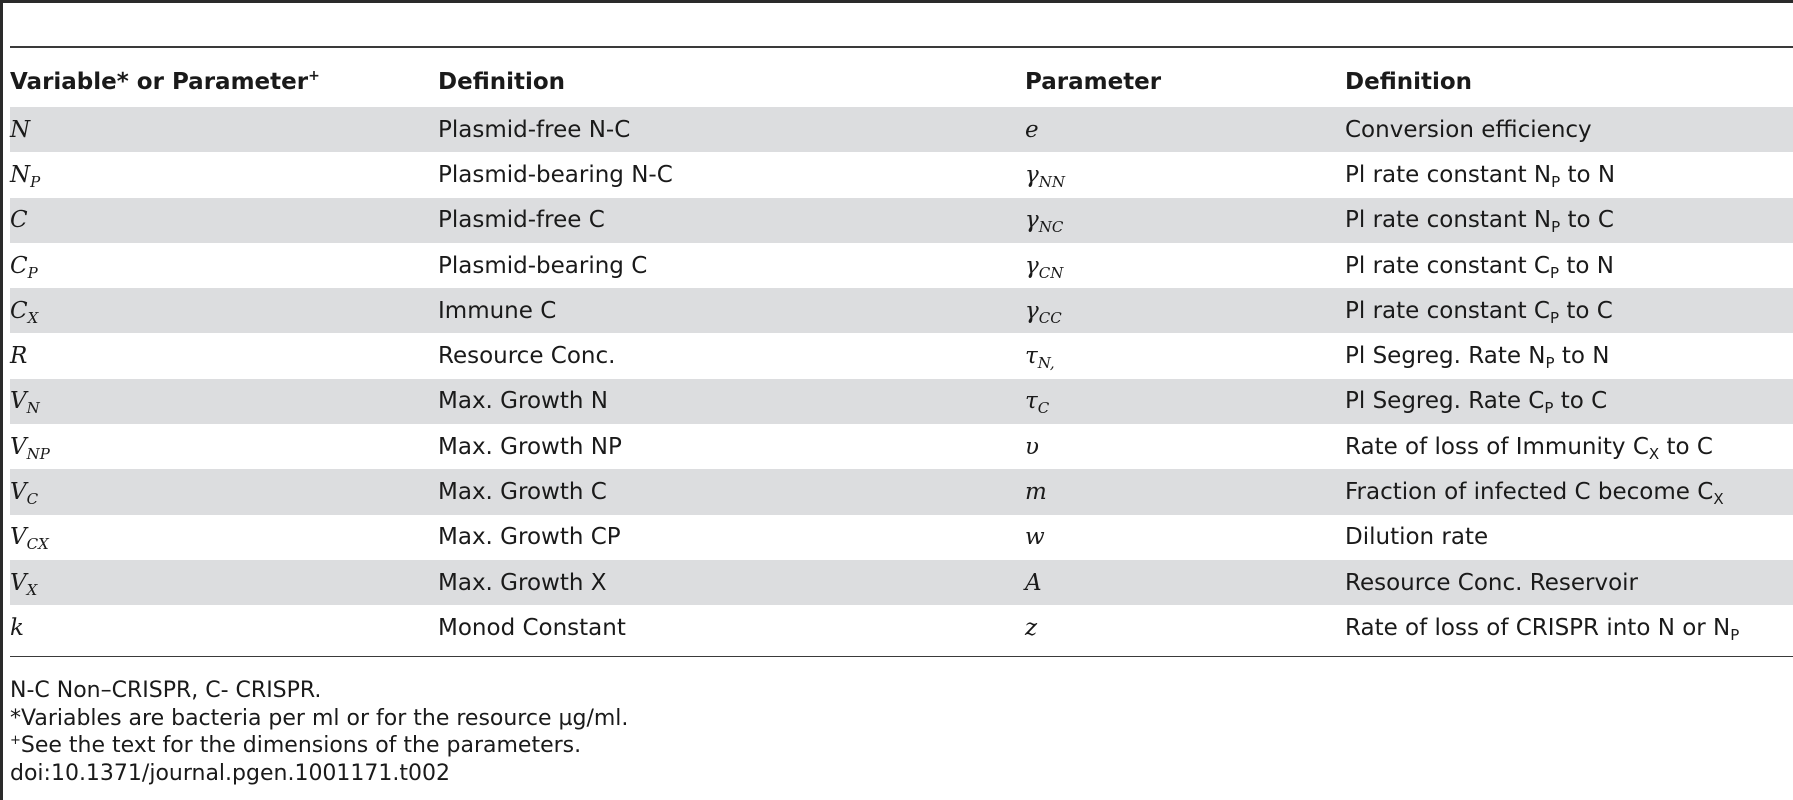 This screenshot has height=800, width=1793. I want to click on table-top-rule, so click(901, 47).